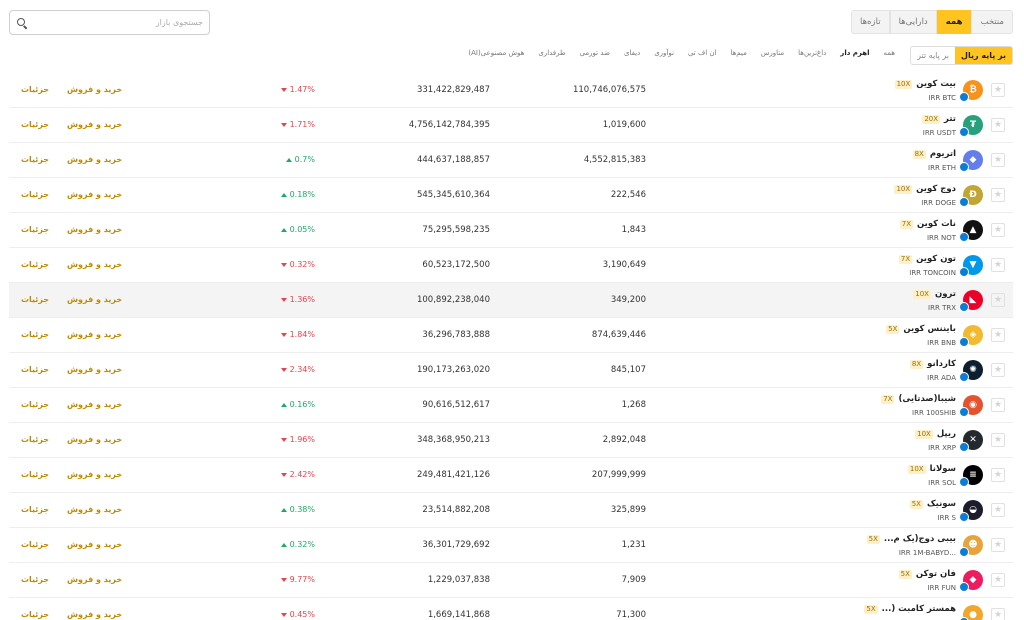  What do you see at coordinates (941, 343) in the screenshot?
I see `coin-pair: IRR BNB` at bounding box center [941, 343].